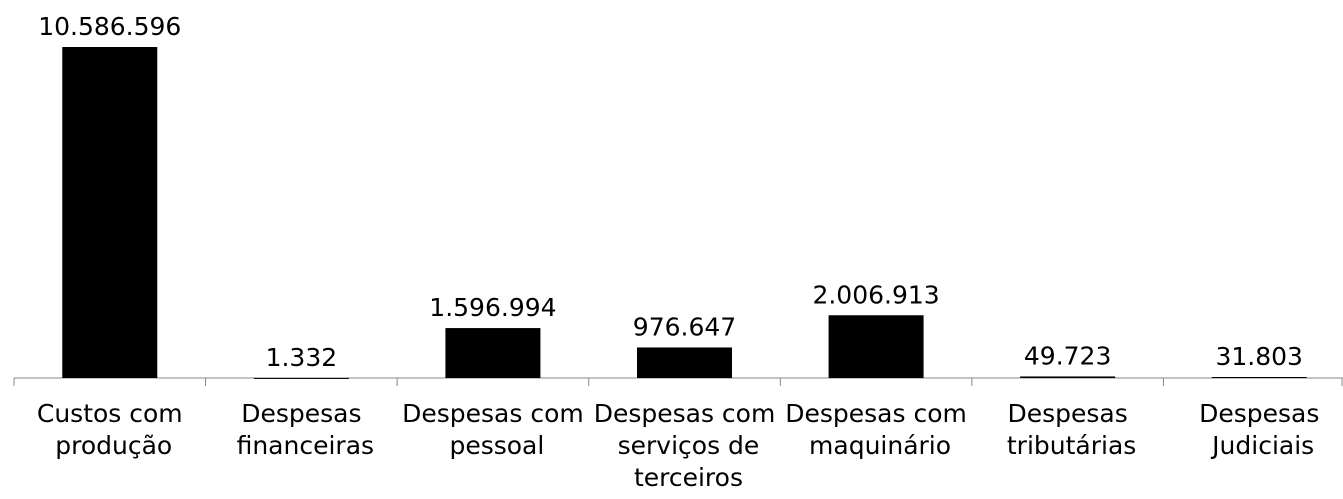  I want to click on data-label: 2.006.913, so click(875, 294).